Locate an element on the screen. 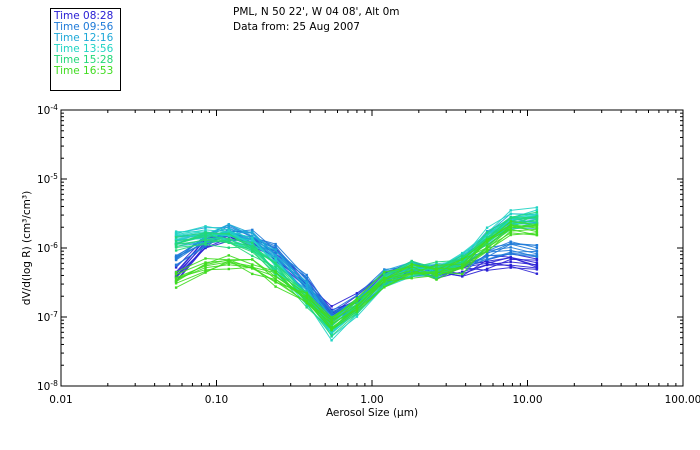 The width and height of the screenshot is (700, 450). y-tick-labels: 10⁻⁸ 10⁻⁷ 10⁻⁶ 10⁻⁵ 10⁻⁴ is located at coordinates (47, 248).